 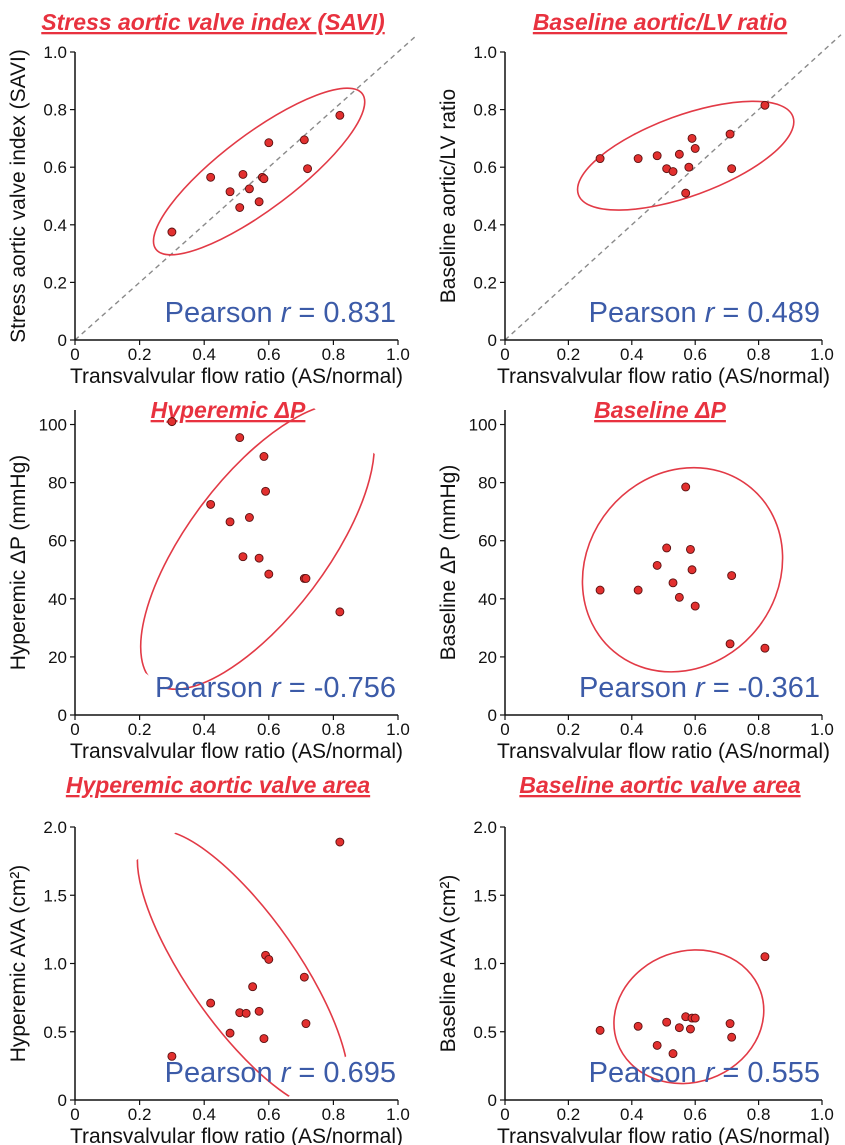 I want to click on pearson-annotation: Pearson r = 0.555, so click(x=704, y=1073).